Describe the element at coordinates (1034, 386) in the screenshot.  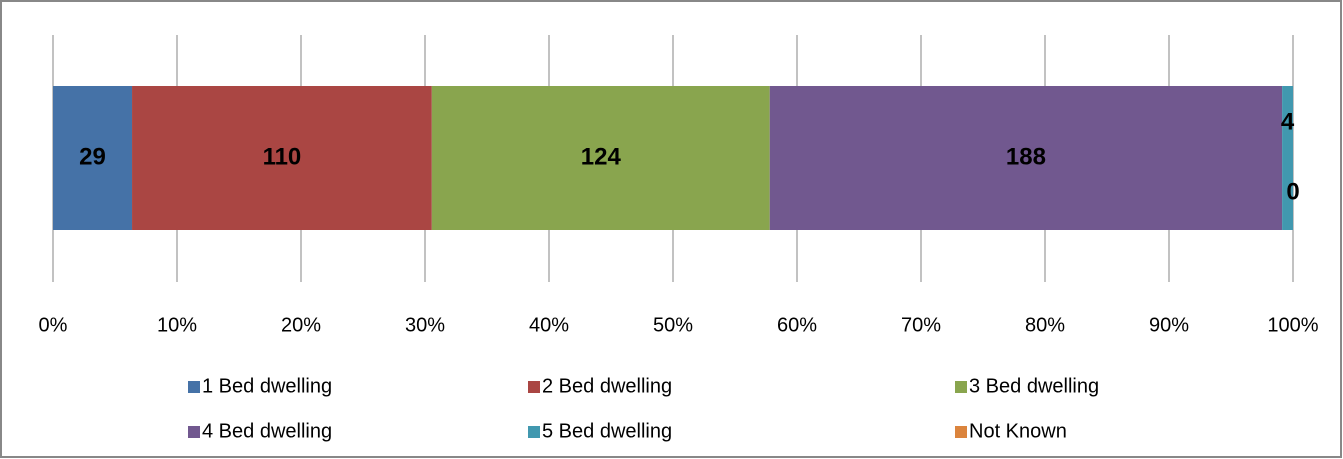
I see `legend-label: 3 Bed dwelling` at that location.